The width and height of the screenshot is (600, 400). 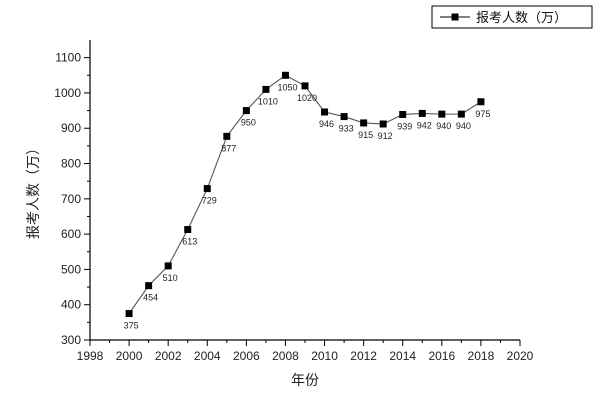 What do you see at coordinates (71, 340) in the screenshot?
I see `y-tick-label: 300` at bounding box center [71, 340].